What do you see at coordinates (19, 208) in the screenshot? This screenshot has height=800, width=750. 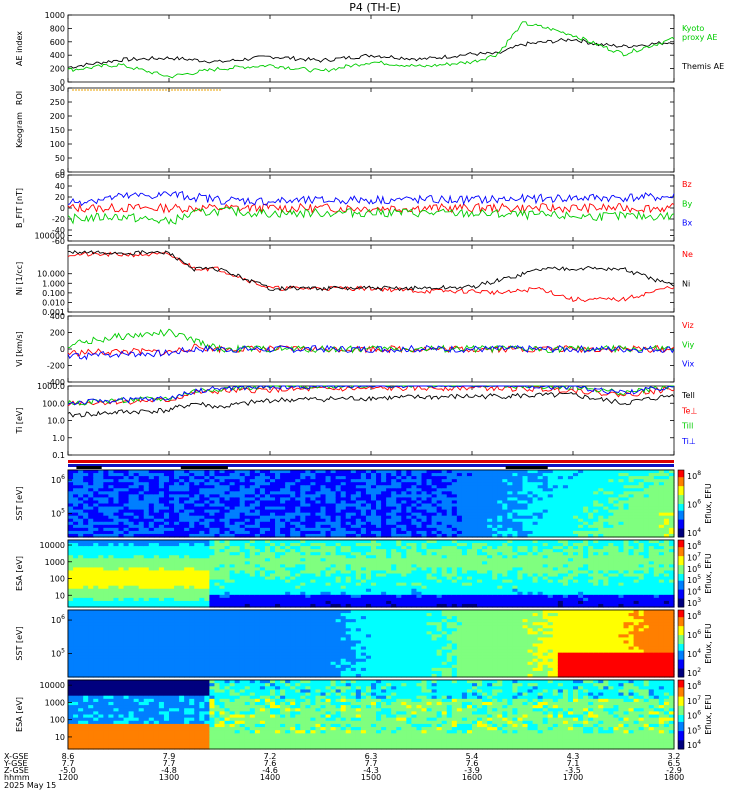 I see `y-axis-label: B_FIT [nT]` at bounding box center [19, 208].